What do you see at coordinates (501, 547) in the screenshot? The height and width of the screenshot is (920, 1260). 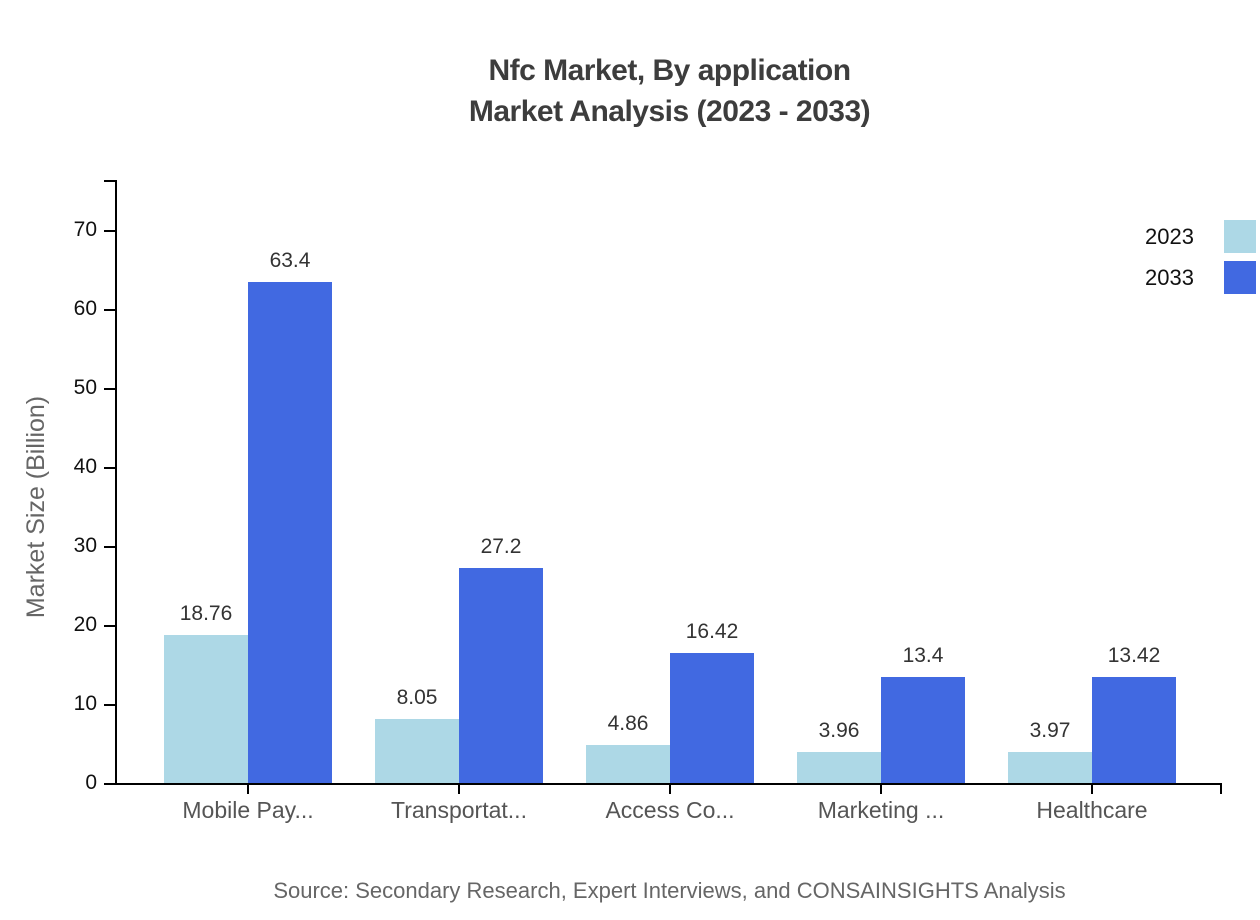 I see `bar-value-label: 27.2` at bounding box center [501, 547].